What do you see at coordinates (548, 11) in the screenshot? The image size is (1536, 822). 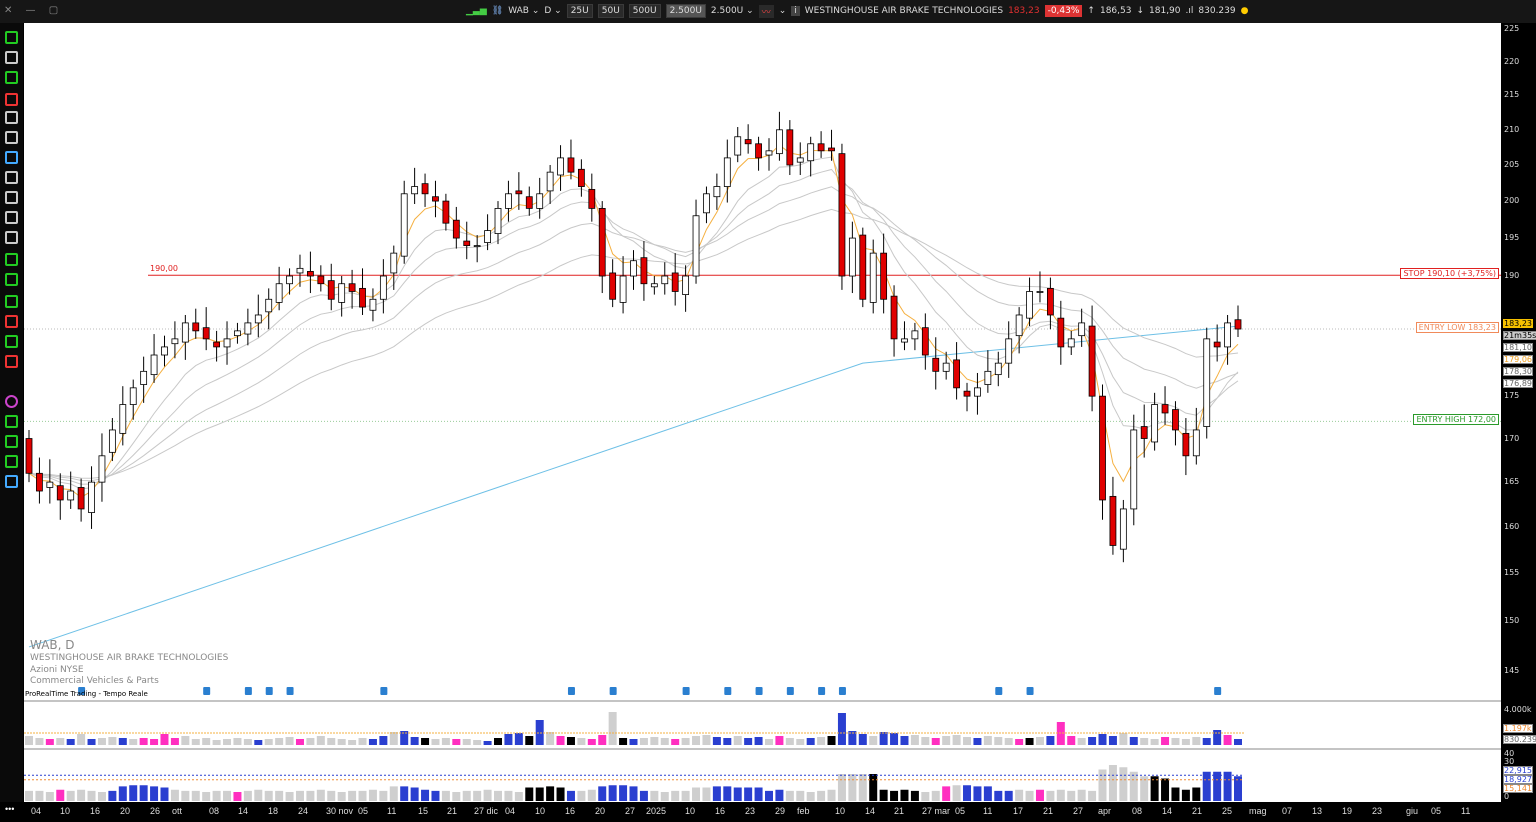 I see `timeframe-label: D` at bounding box center [548, 11].